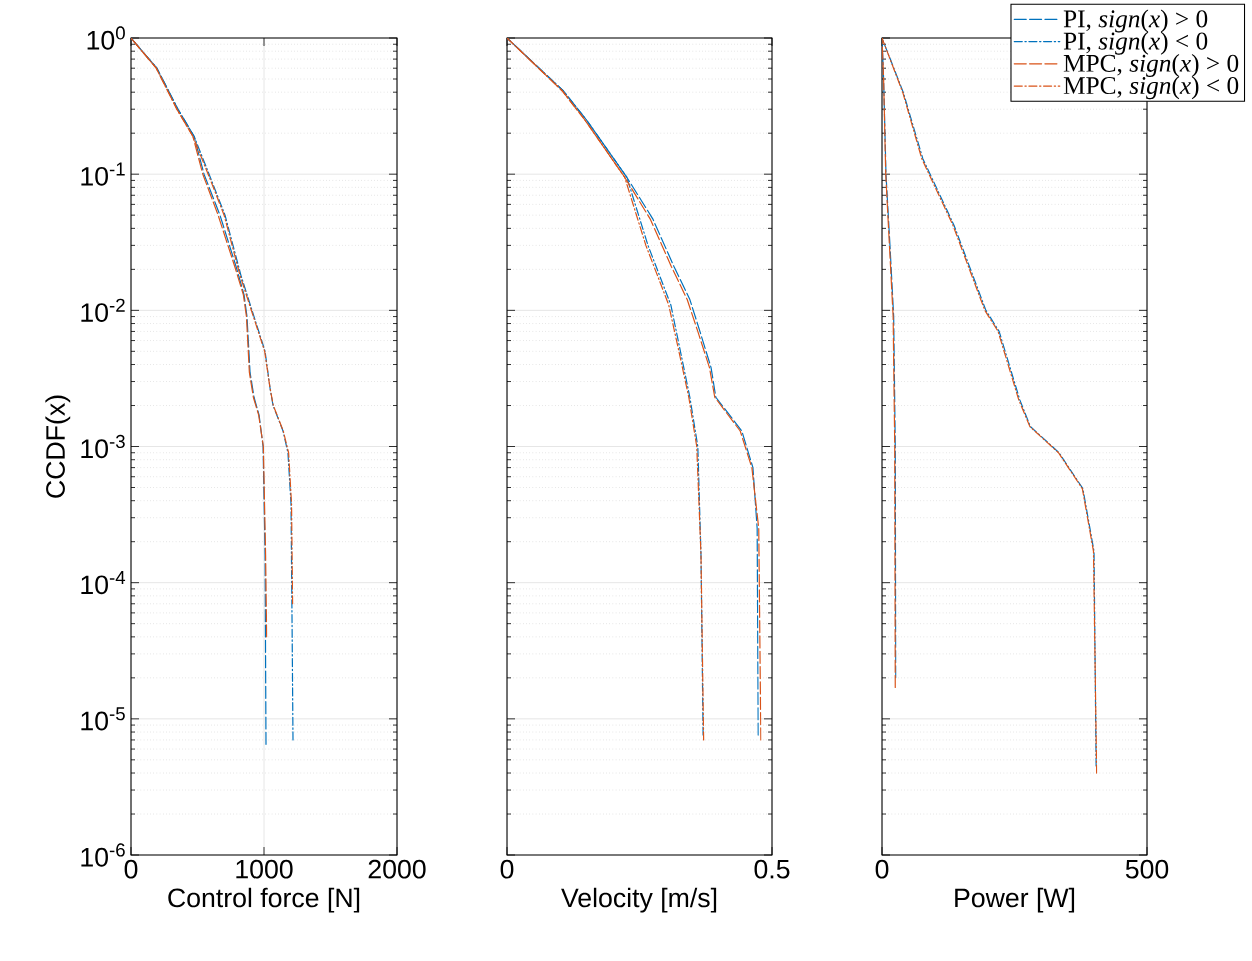 This screenshot has width=1252, height=961. Describe the element at coordinates (772, 869) in the screenshot. I see `x-tick-label: 0.5` at that location.